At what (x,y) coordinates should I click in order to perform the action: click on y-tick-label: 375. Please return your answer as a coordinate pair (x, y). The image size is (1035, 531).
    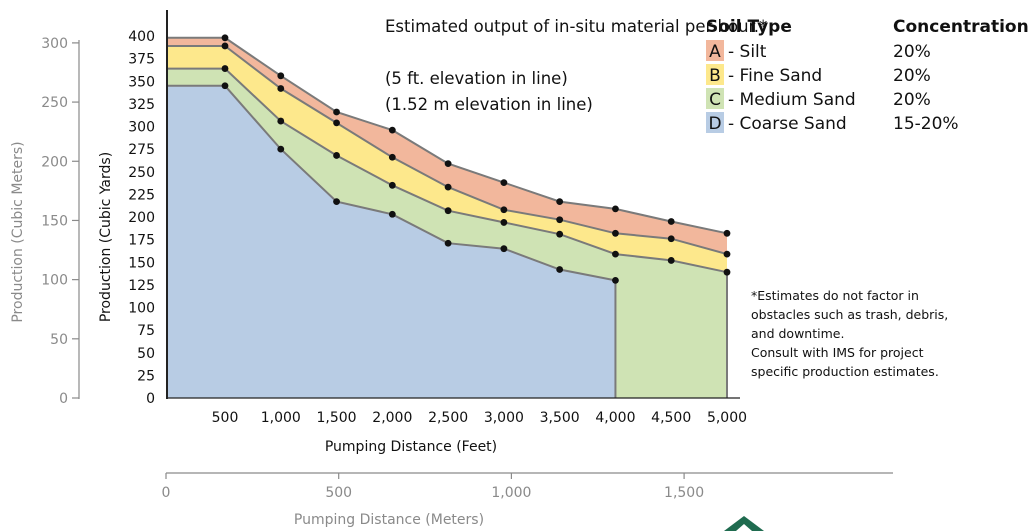
    Looking at the image, I should click on (141, 60).